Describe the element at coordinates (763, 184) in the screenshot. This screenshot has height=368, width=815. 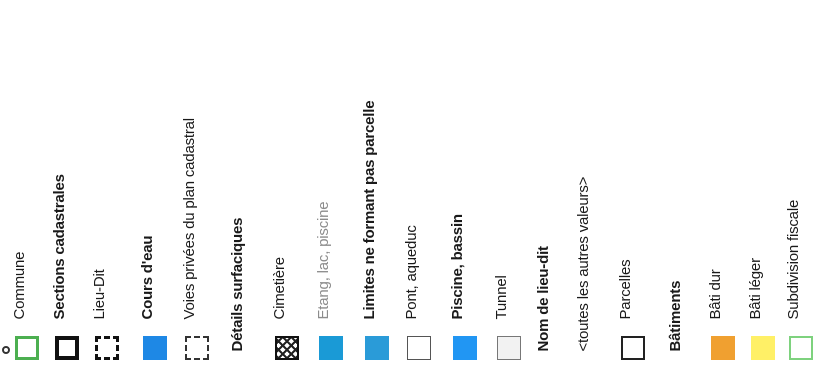
I see `legend-entry: Bâti léger` at that location.